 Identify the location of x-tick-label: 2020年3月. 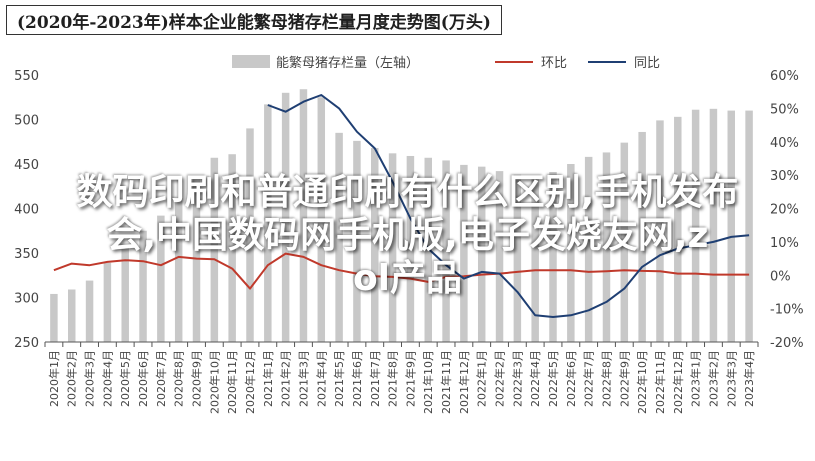
(90, 378).